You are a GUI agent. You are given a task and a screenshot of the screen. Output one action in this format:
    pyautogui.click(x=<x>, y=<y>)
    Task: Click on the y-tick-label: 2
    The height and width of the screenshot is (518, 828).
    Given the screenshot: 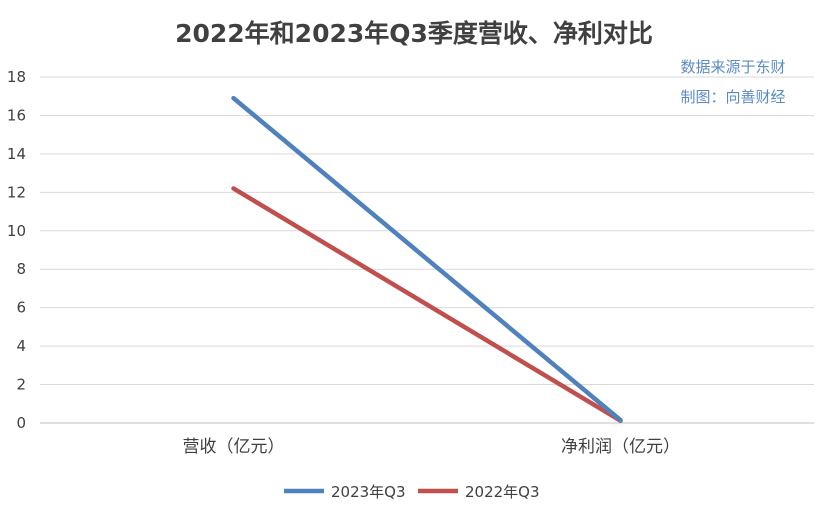 What is the action you would take?
    pyautogui.click(x=21, y=385)
    